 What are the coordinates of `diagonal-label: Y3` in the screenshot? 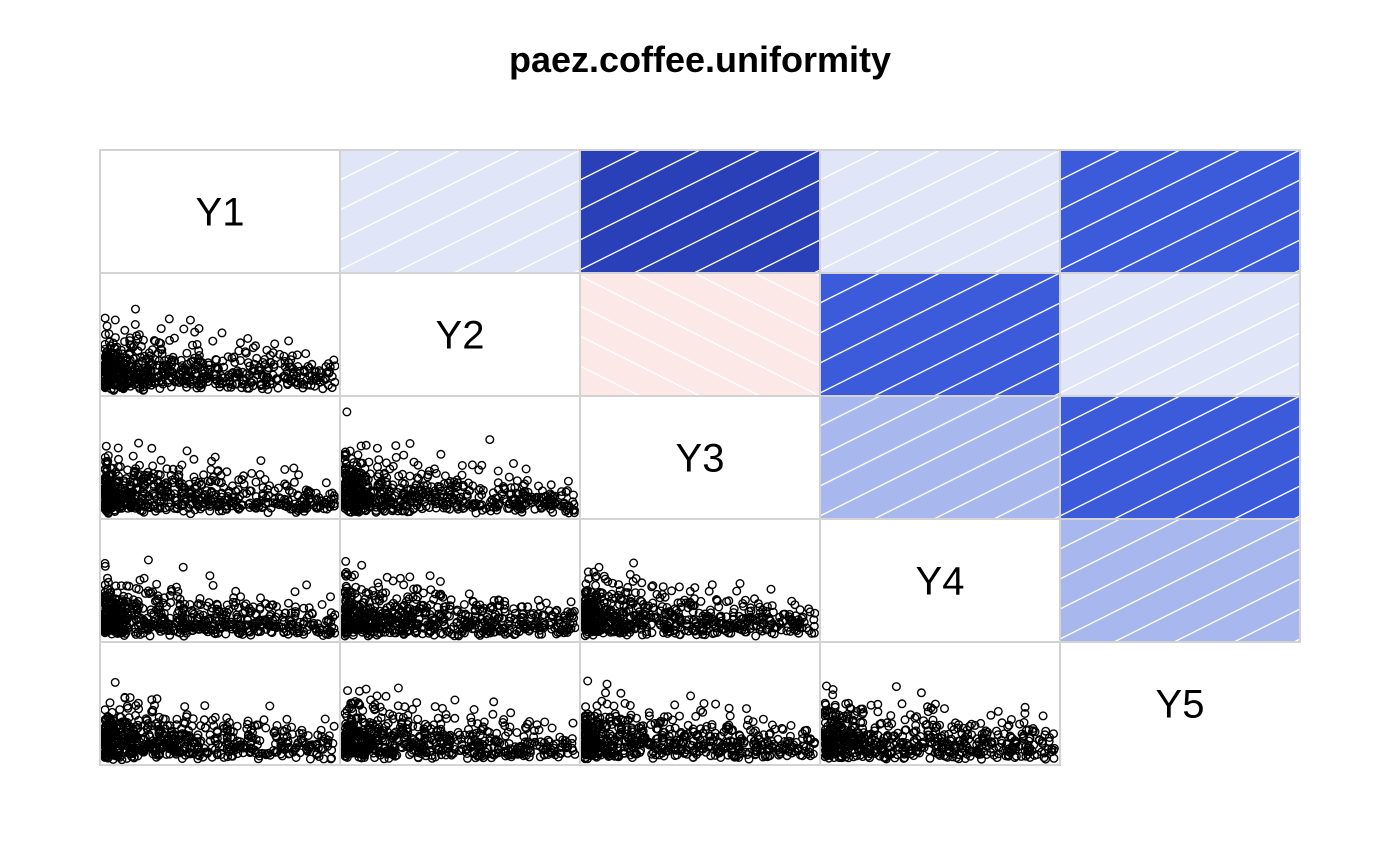 It's located at (700, 459).